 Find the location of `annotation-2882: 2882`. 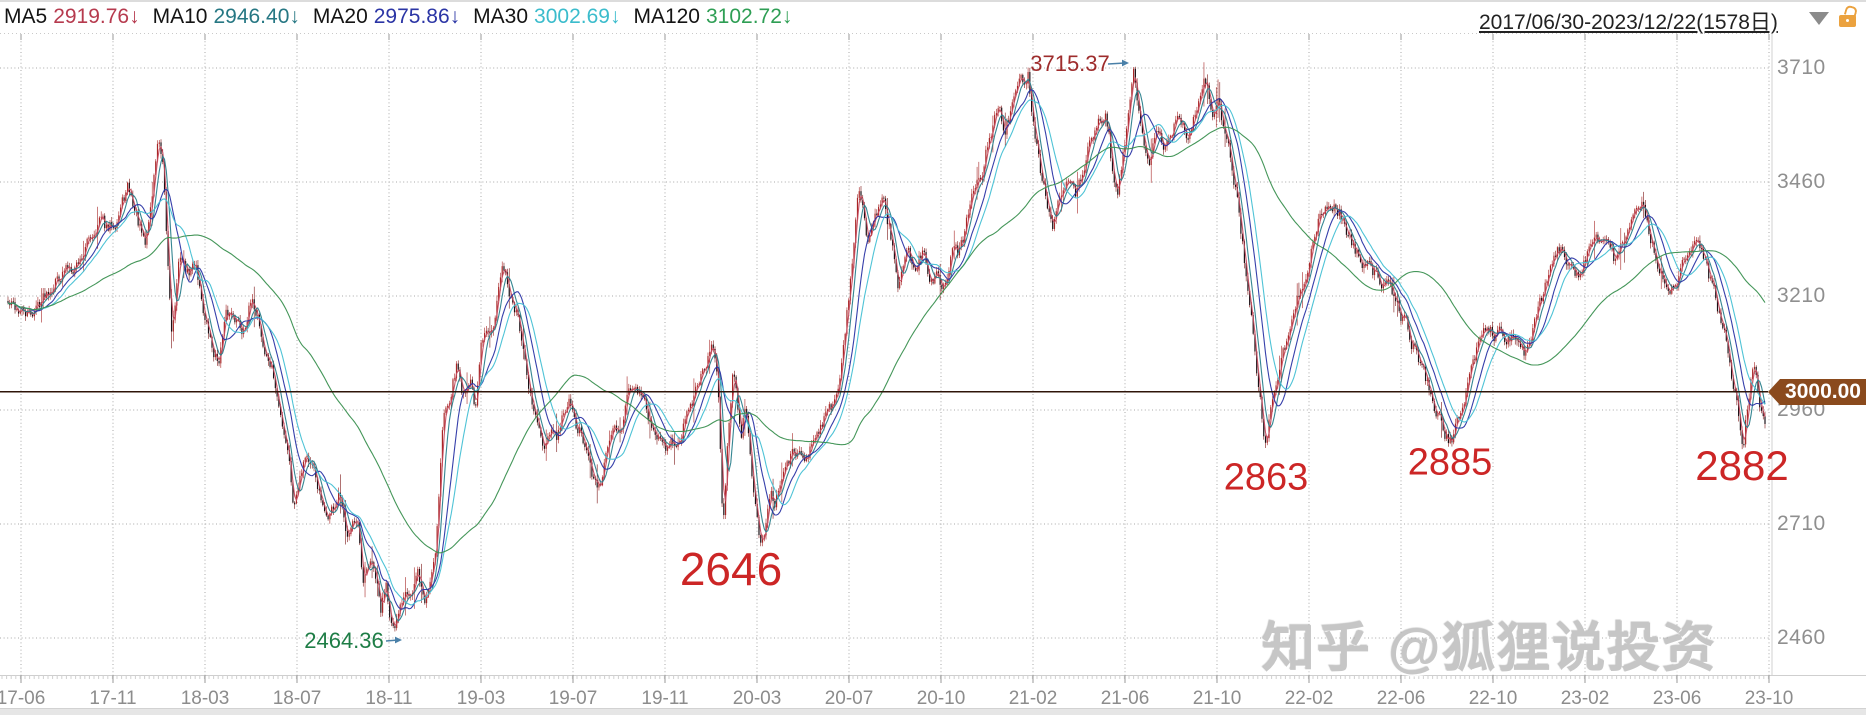

annotation-2882: 2882 is located at coordinates (1742, 465).